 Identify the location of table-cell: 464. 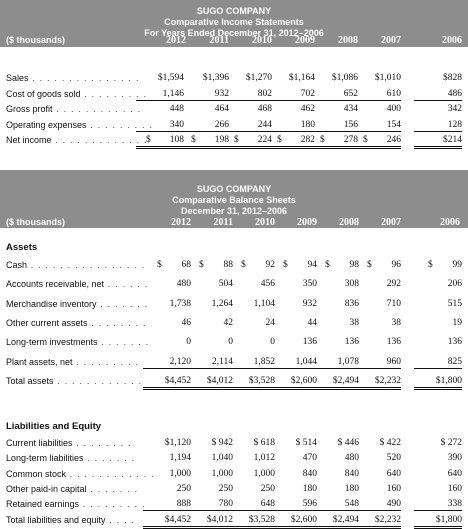
(221, 109).